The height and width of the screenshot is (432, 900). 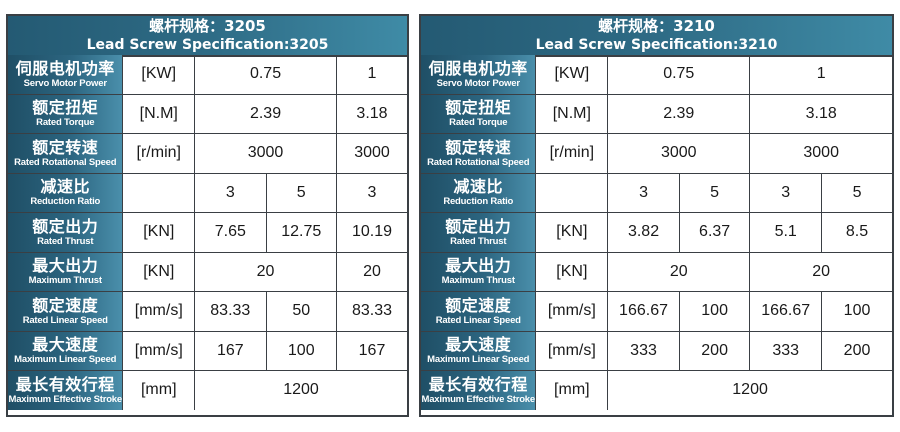 What do you see at coordinates (207, 26) in the screenshot?
I see `title-cn: 螺杆规格：3205` at bounding box center [207, 26].